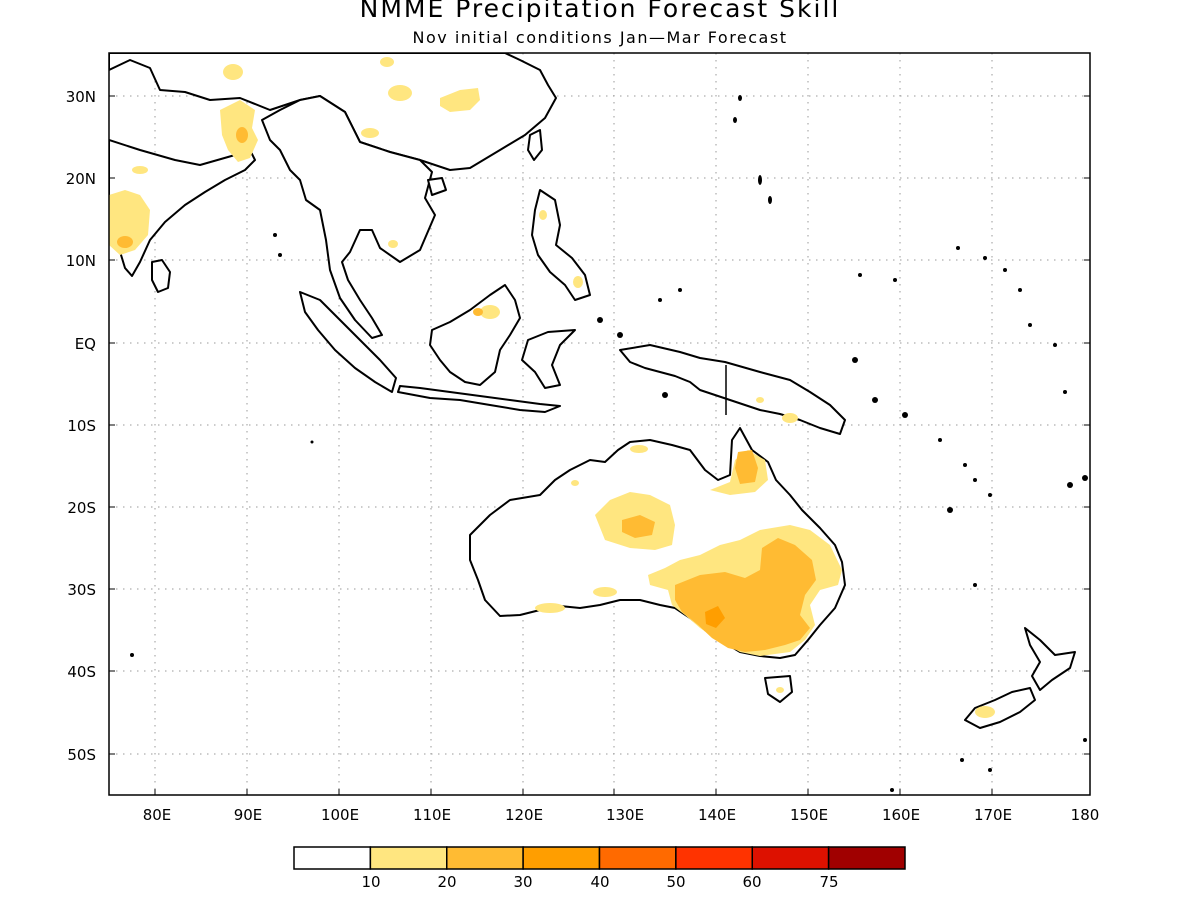 This screenshot has width=1200, height=900. Describe the element at coordinates (751, 882) in the screenshot. I see `colorbar-label: 60` at that location.